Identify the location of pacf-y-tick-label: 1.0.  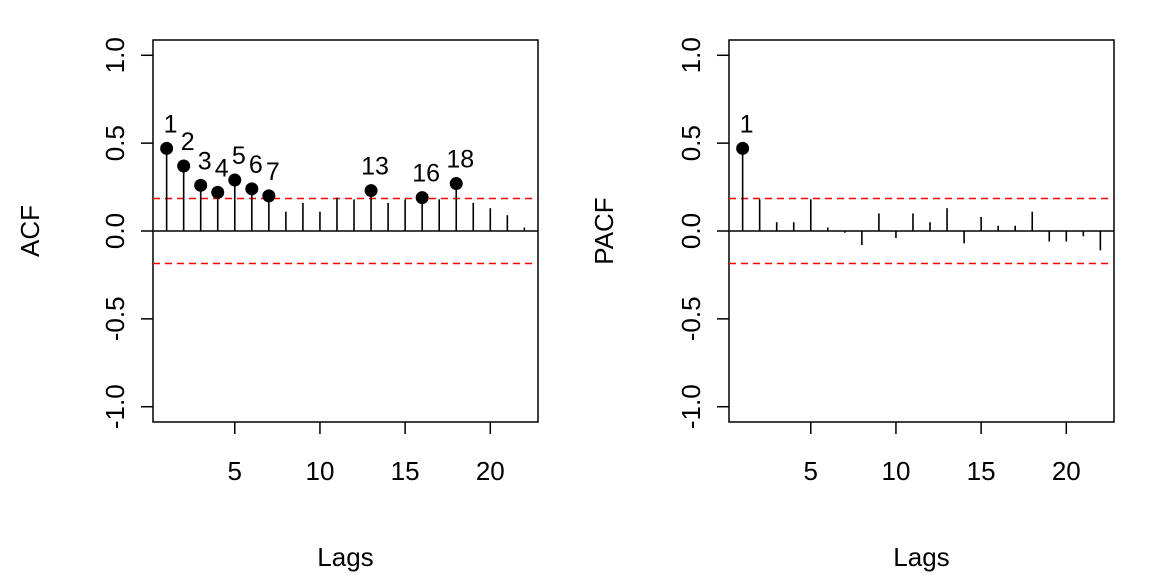
(691, 55).